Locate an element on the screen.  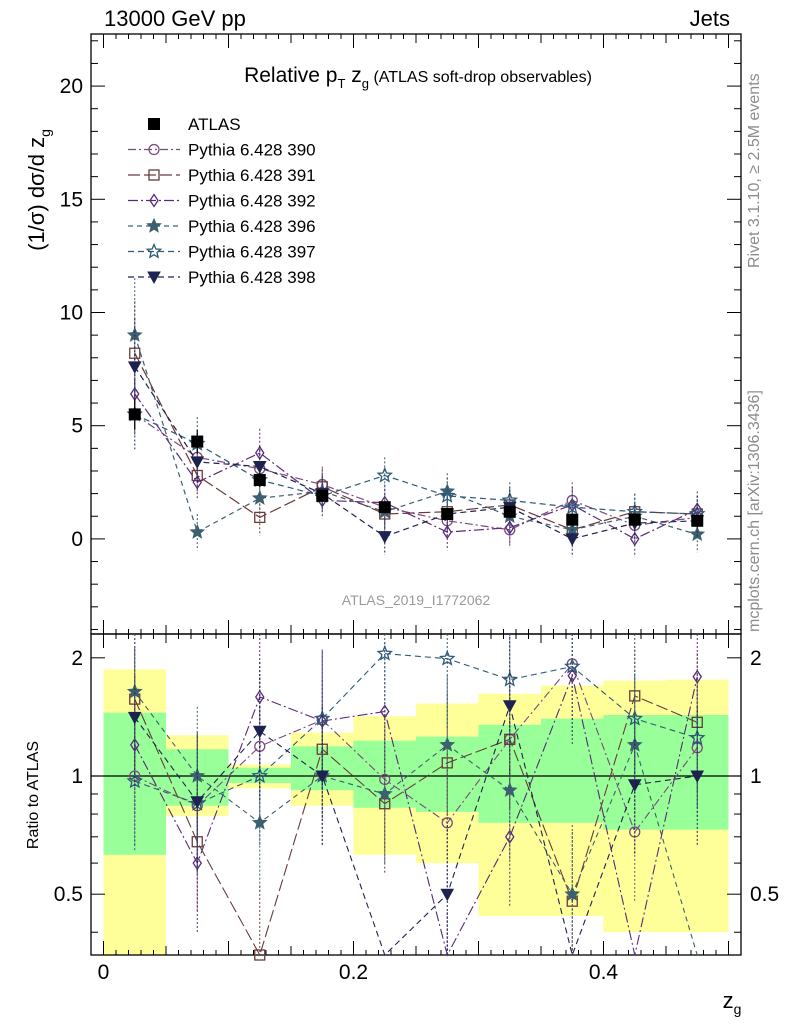
y-tick-label: 5 is located at coordinates (77, 426).